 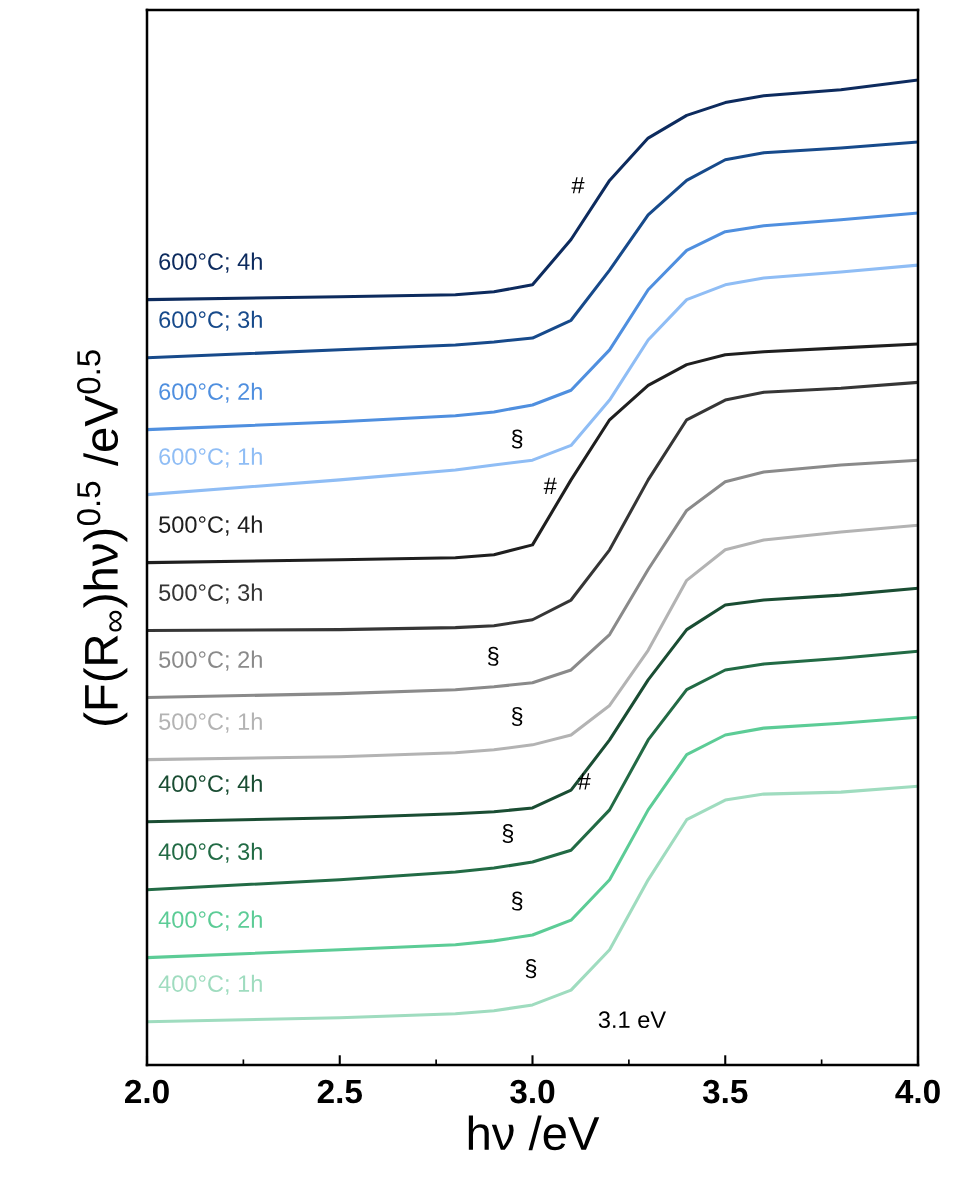 What do you see at coordinates (210, 660) in the screenshot?
I see `series-label: 500°C; 2h` at bounding box center [210, 660].